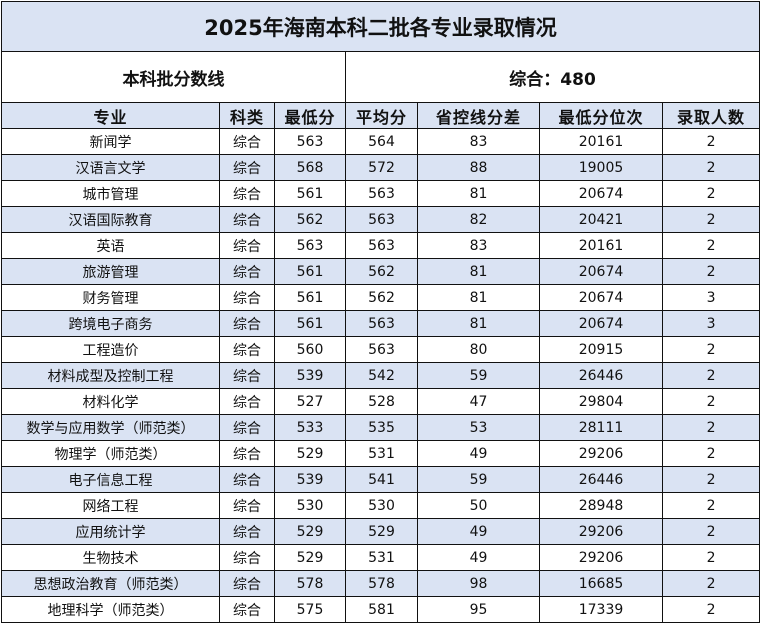 Image resolution: width=760 pixels, height=625 pixels. What do you see at coordinates (478, 349) in the screenshot?
I see `cell-diff: 80` at bounding box center [478, 349].